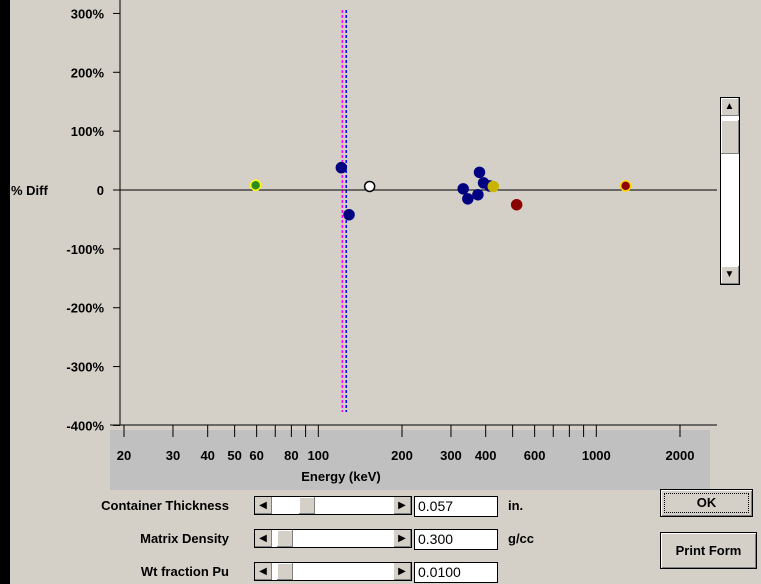  I want to click on wt-fraction-pu-label: Wt fraction Pu, so click(184, 571).